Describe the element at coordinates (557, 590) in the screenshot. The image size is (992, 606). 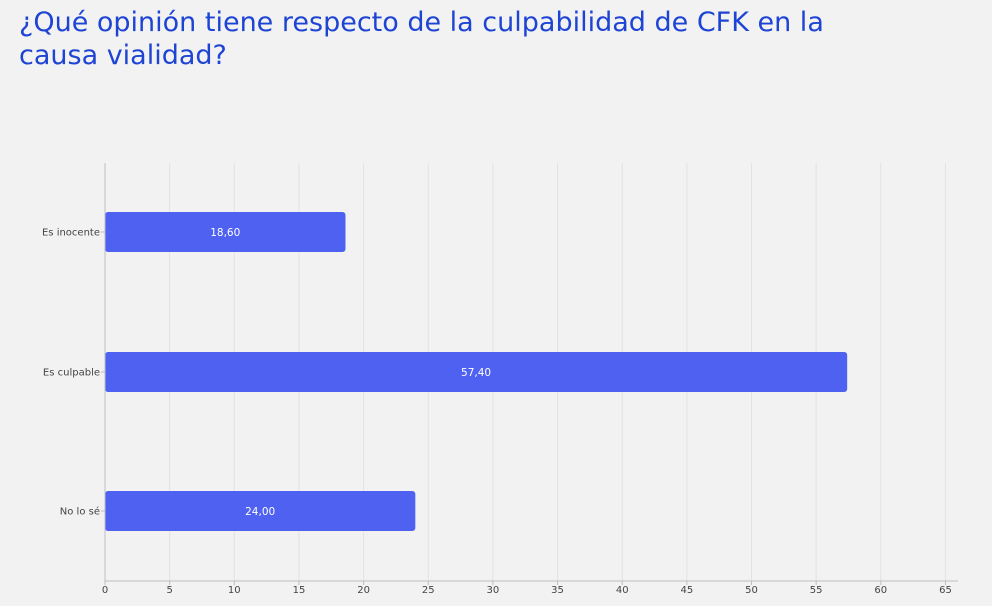
I see `x-tick-label: 35` at that location.